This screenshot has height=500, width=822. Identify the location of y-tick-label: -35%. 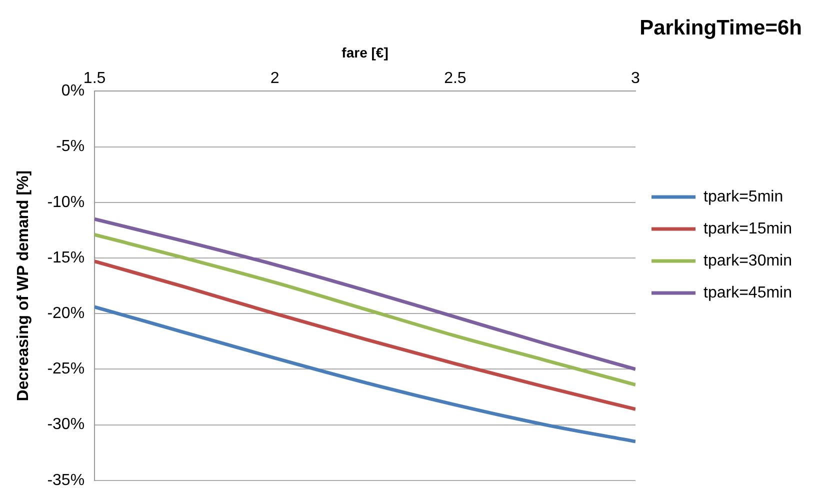
(66, 480).